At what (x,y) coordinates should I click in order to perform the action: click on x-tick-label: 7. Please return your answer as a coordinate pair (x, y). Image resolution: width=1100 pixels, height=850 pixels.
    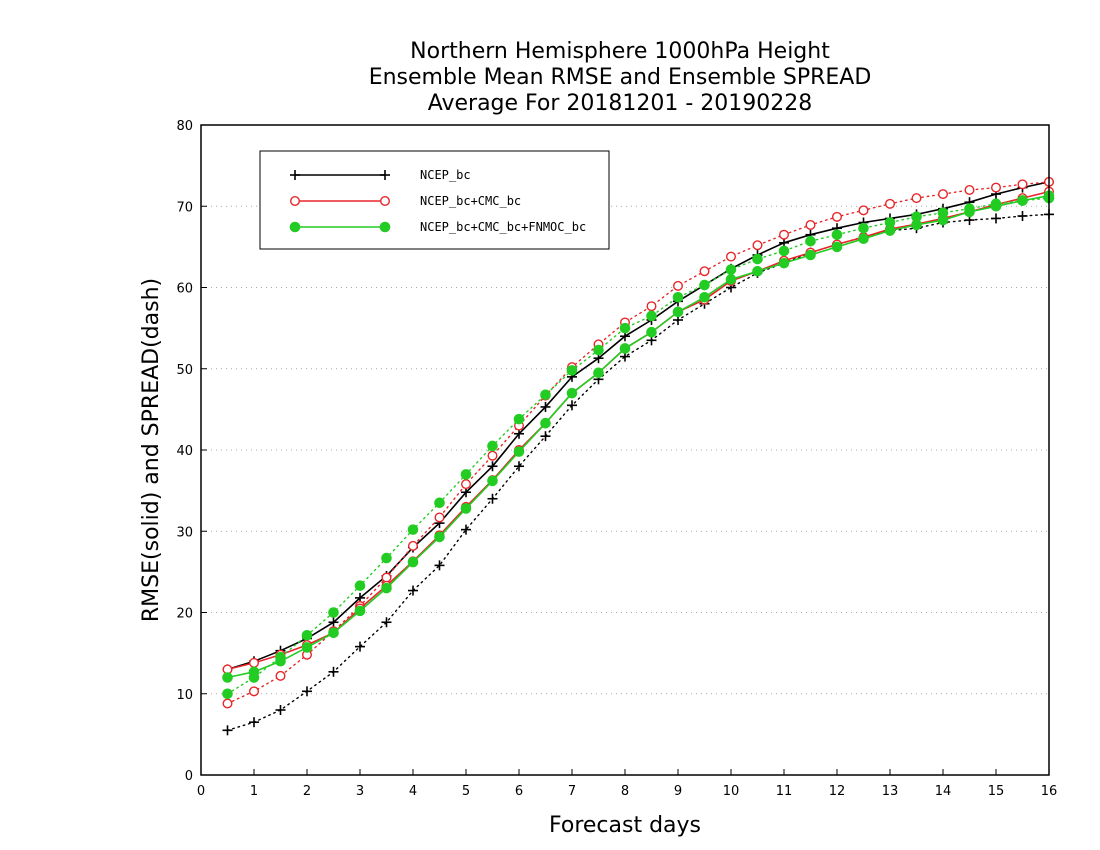
    Looking at the image, I should click on (572, 791).